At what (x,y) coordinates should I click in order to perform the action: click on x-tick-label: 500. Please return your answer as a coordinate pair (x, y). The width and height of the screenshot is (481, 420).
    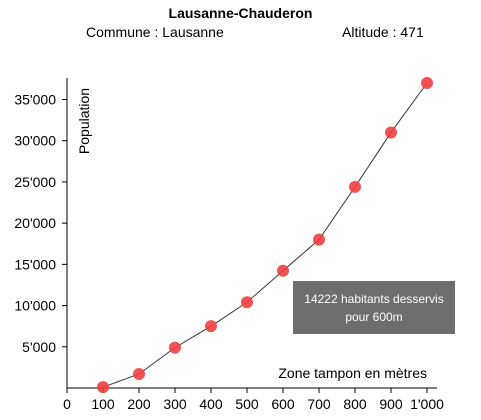
    Looking at the image, I should click on (247, 404).